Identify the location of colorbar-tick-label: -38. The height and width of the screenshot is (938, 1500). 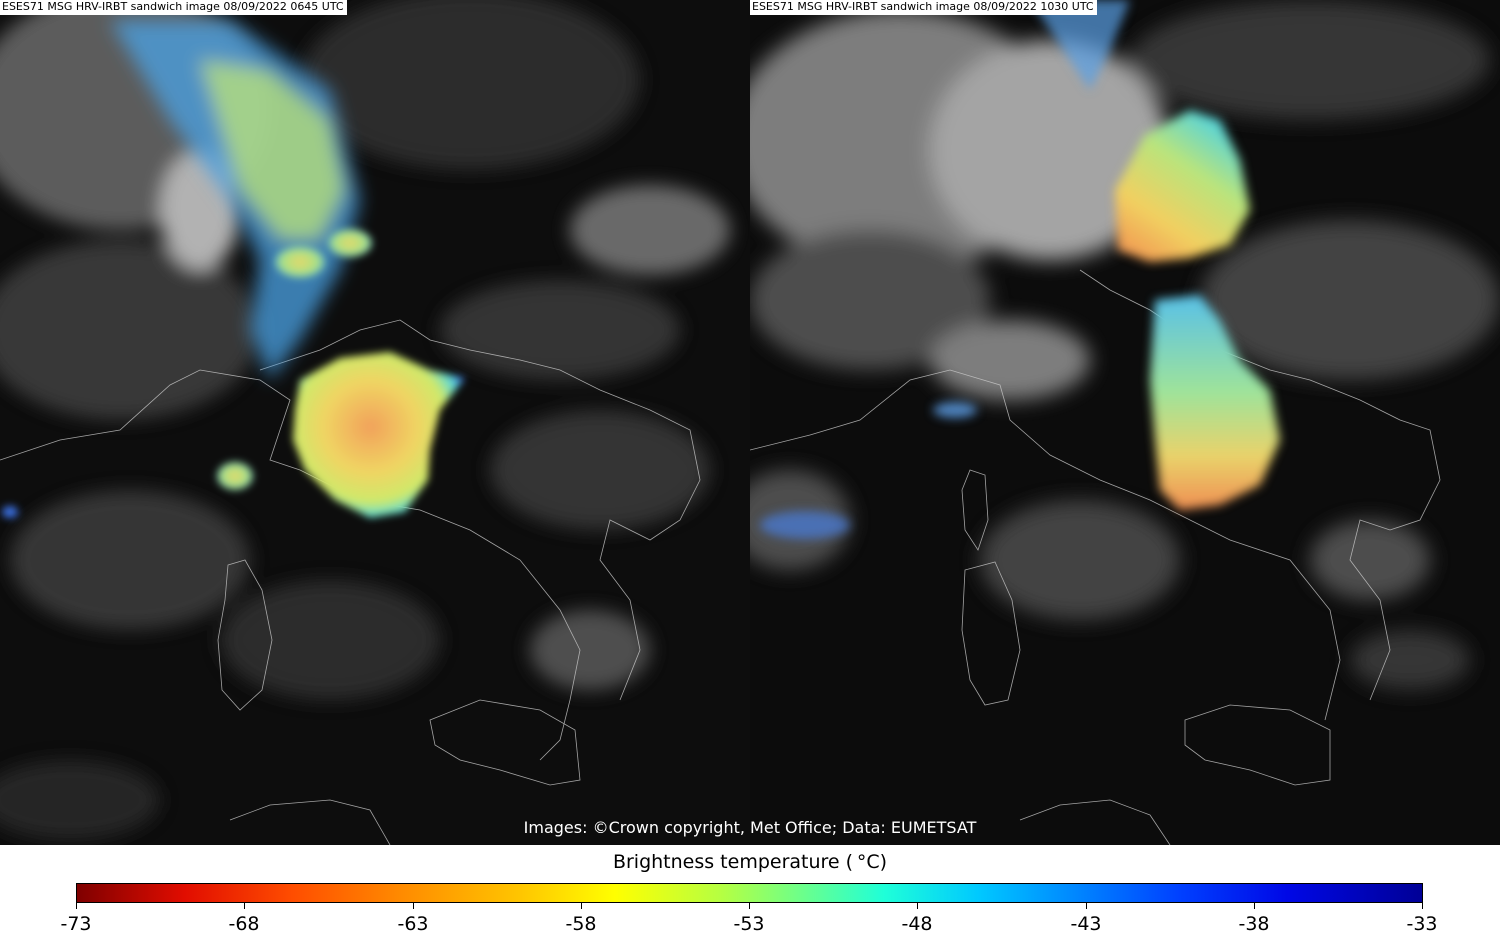
(1254, 924).